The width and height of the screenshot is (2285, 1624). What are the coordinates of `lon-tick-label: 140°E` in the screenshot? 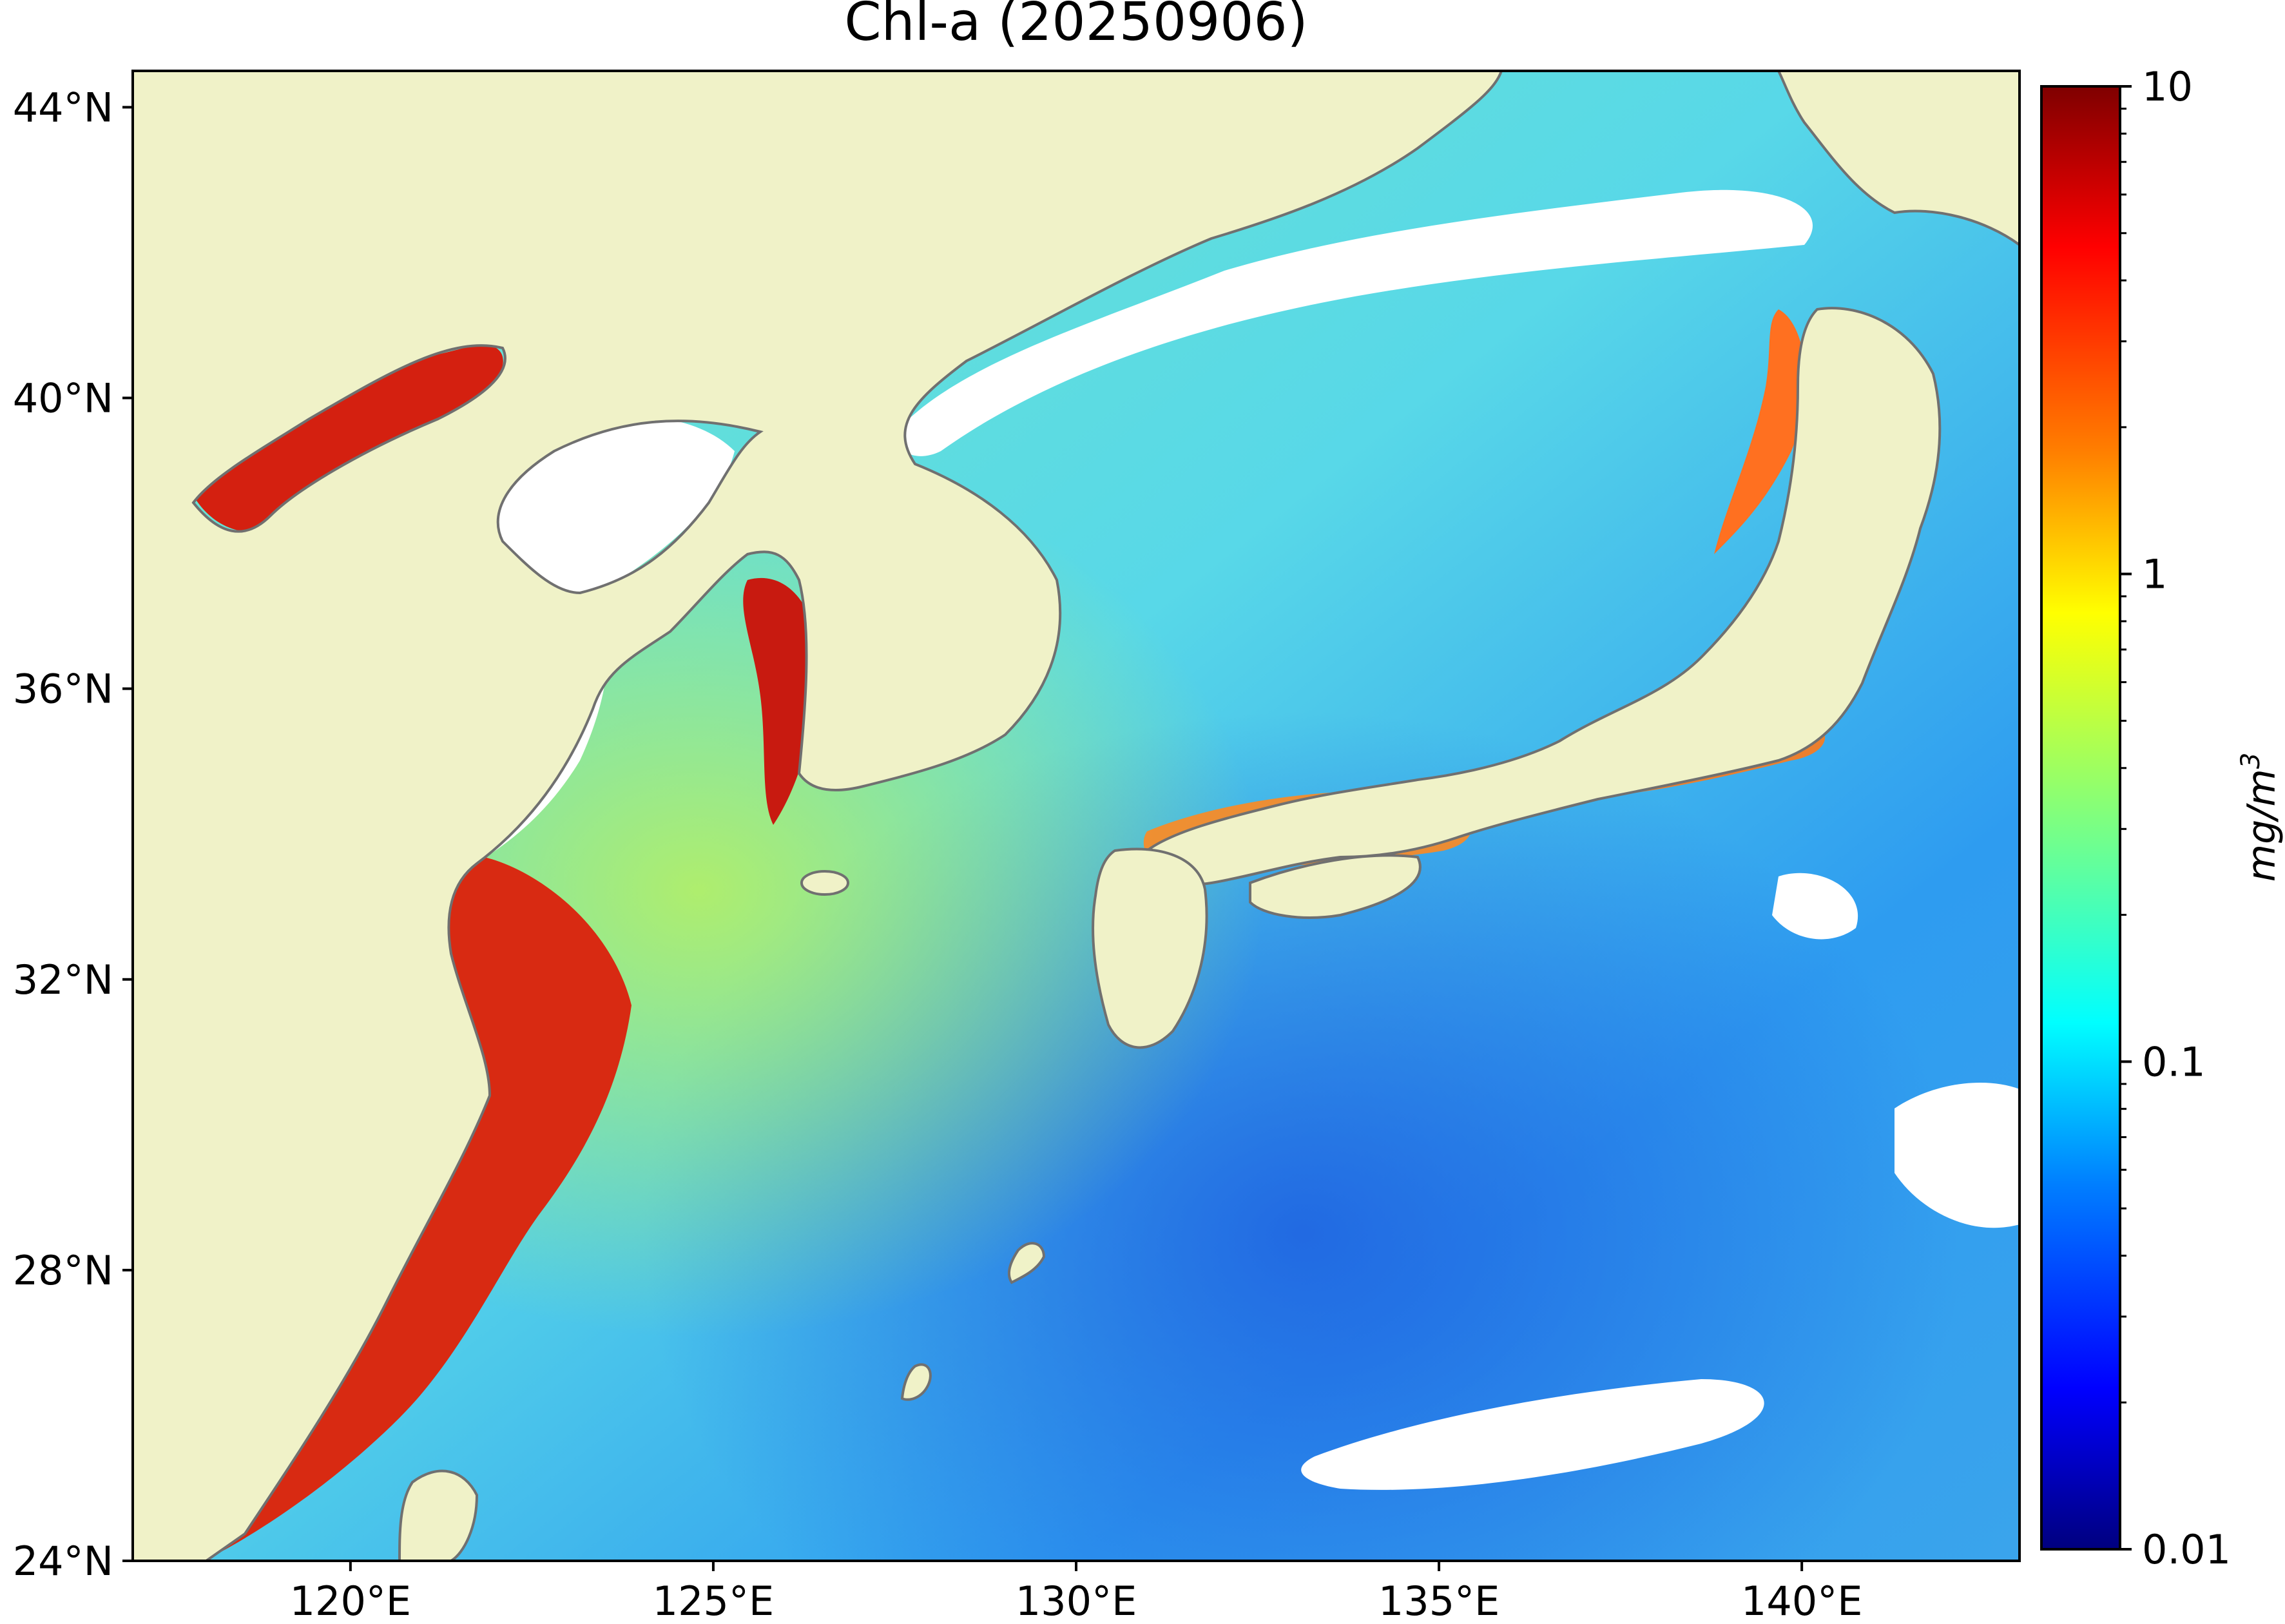 It's located at (1802, 1601).